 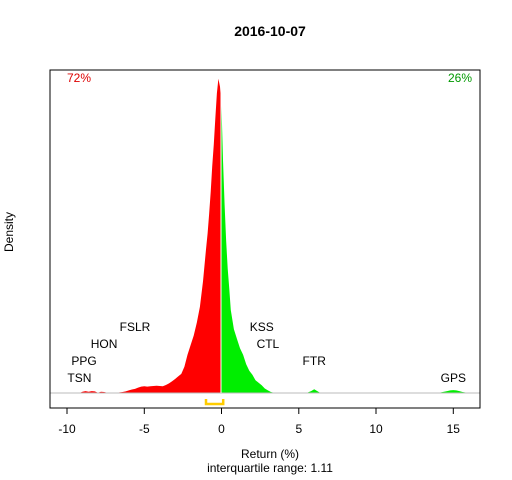 What do you see at coordinates (79, 78) in the screenshot?
I see `pct-negative-label: 72%` at bounding box center [79, 78].